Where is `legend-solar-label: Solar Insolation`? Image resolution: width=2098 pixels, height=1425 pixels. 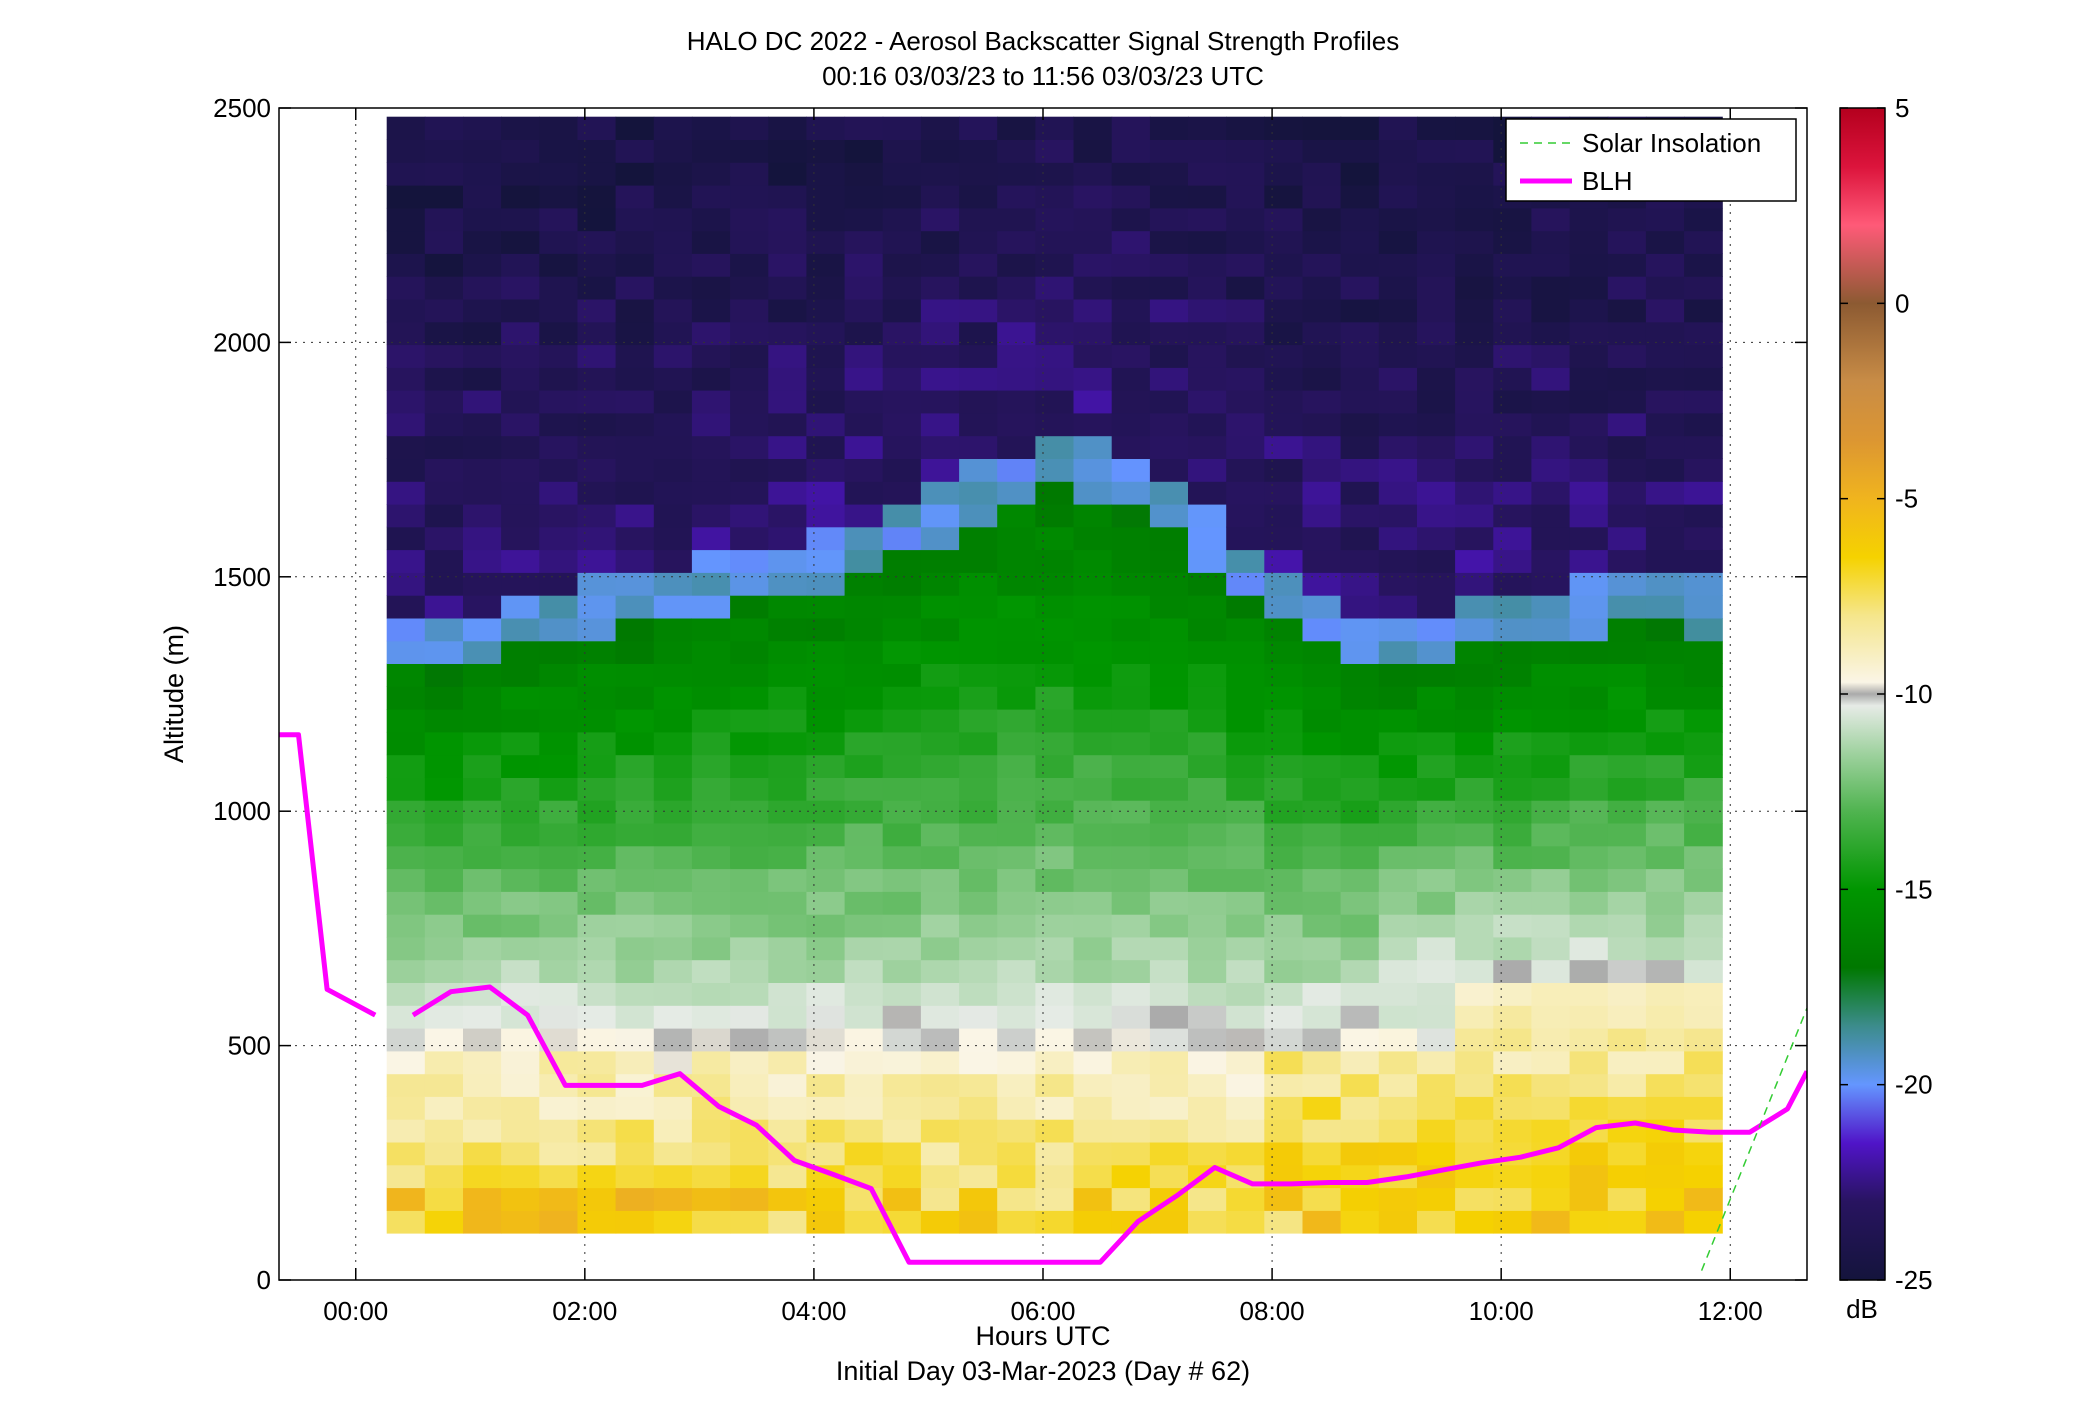 legend-solar-label: Solar Insolation is located at coordinates (1671, 143).